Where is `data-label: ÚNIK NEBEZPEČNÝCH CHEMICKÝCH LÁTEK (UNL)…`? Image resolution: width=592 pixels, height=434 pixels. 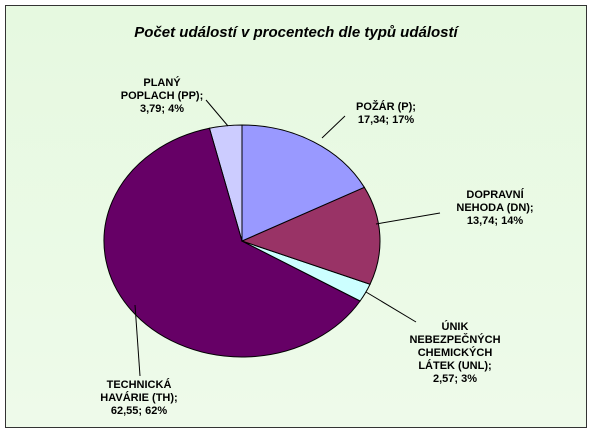 data-label: ÚNIK NEBEZPEČNÝCH CHEMICKÝCH LÁTEK (UNL)… is located at coordinates (455, 353).